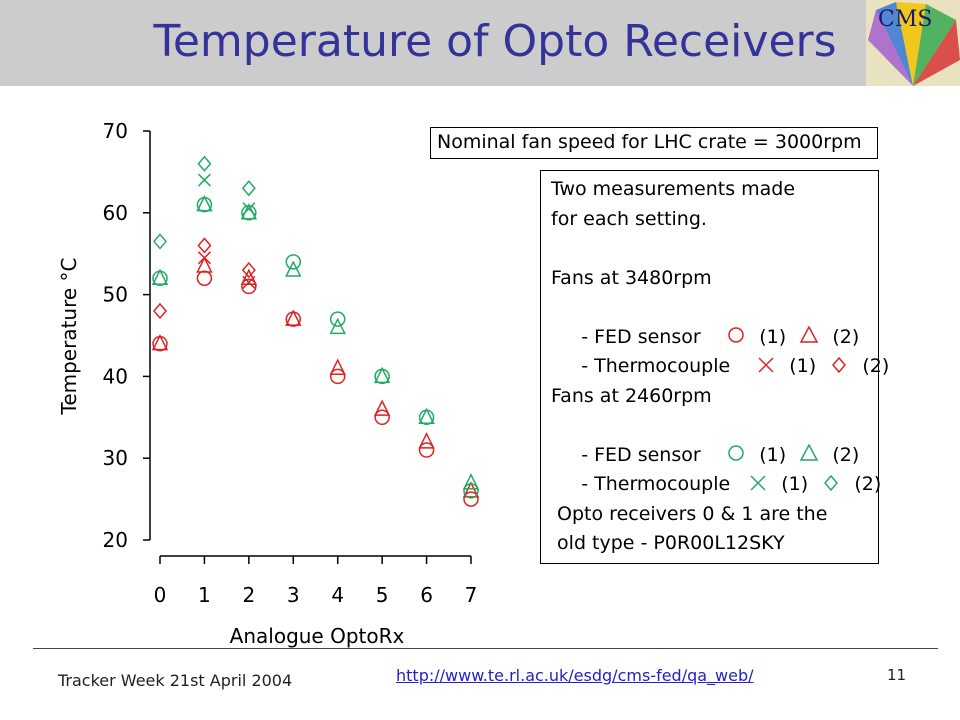 The width and height of the screenshot is (960, 720). I want to click on legend-tc-high-label: - Thermocouple, so click(653, 366).